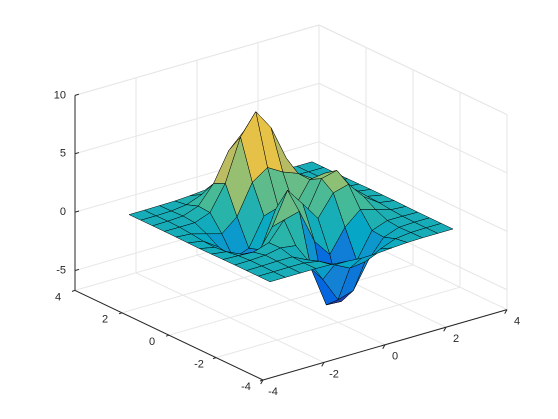  I want to click on y-tick-label: 2, so click(105, 320).